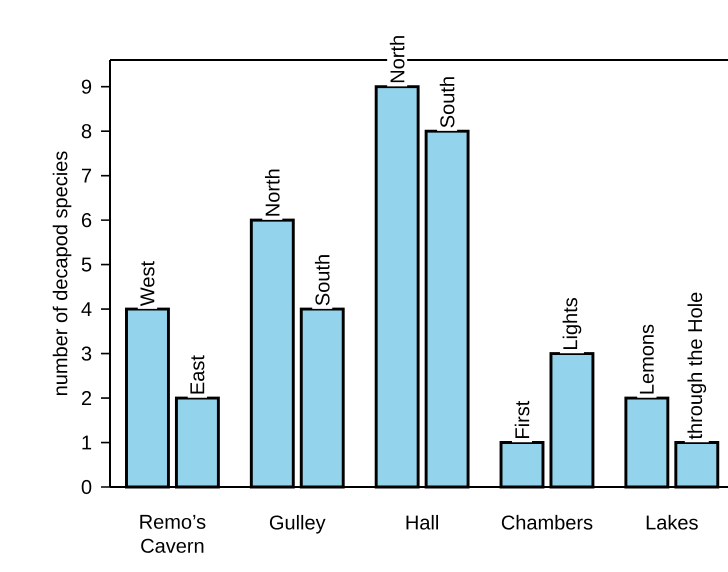 The image size is (728, 572). Describe the element at coordinates (87, 131) in the screenshot. I see `y-tick-label: 8` at that location.